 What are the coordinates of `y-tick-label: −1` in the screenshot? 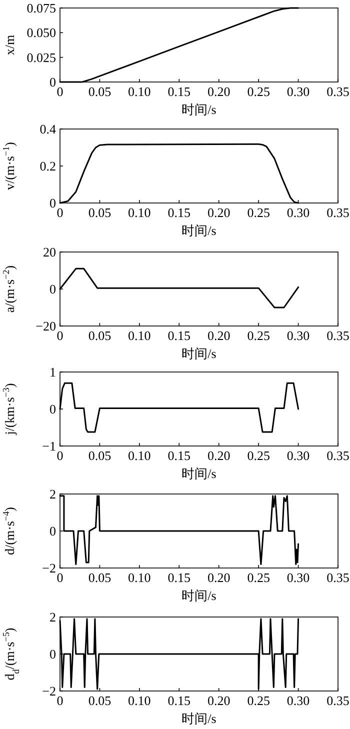 It's located at (49, 446).